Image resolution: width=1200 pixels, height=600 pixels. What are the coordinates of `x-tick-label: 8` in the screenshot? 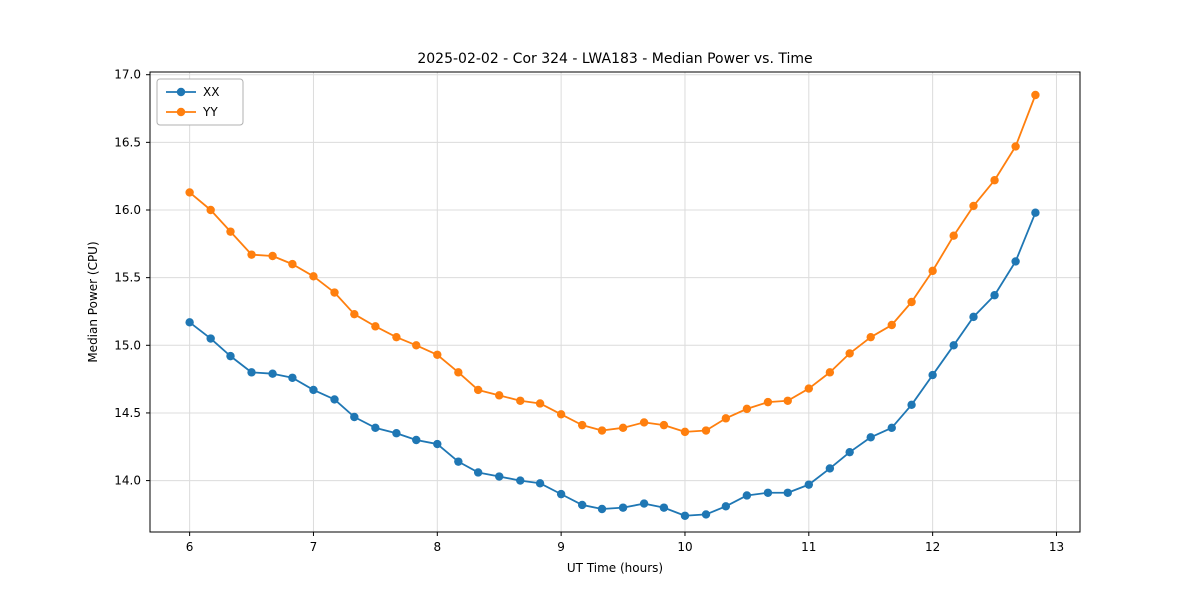 It's located at (437, 547).